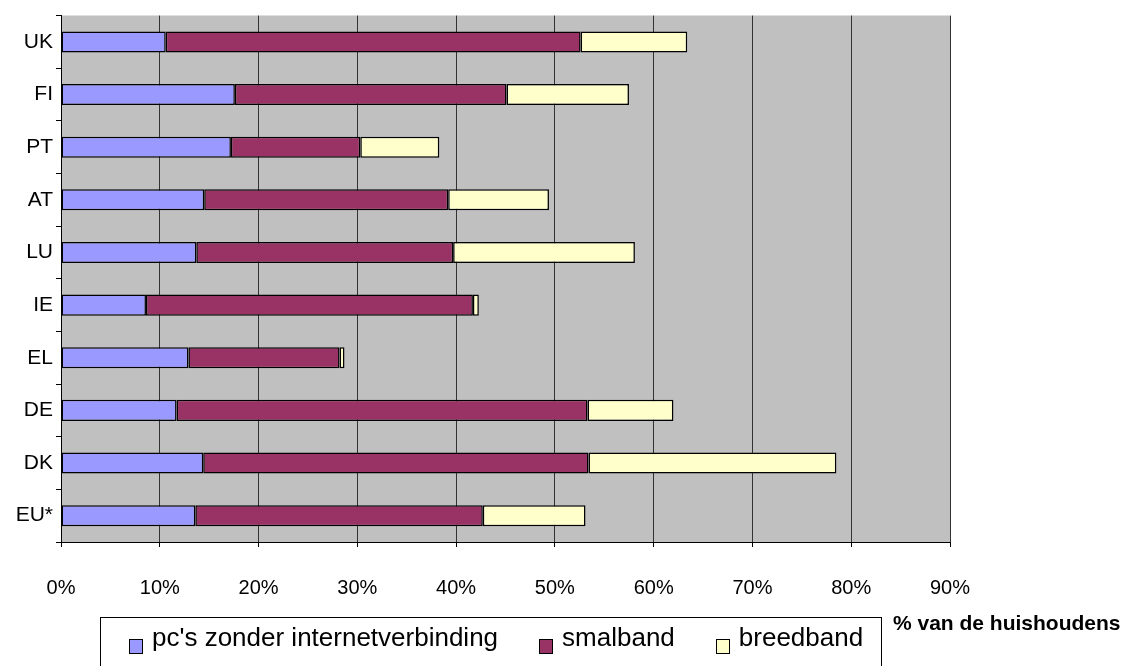  What do you see at coordinates (752, 586) in the screenshot?
I see `x-tick-label: 70%` at bounding box center [752, 586].